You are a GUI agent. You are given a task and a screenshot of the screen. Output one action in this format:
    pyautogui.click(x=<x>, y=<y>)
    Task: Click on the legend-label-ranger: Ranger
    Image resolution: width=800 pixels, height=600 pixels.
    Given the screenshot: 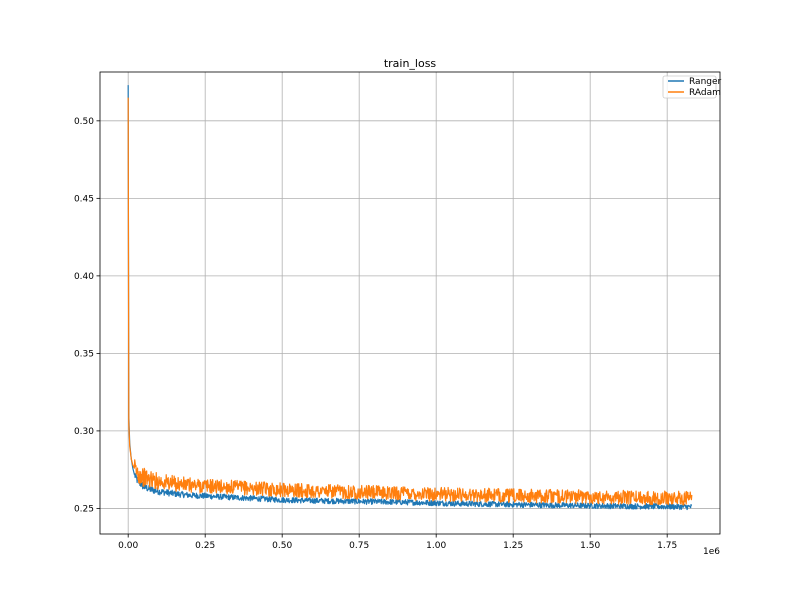 What is the action you would take?
    pyautogui.click(x=705, y=82)
    